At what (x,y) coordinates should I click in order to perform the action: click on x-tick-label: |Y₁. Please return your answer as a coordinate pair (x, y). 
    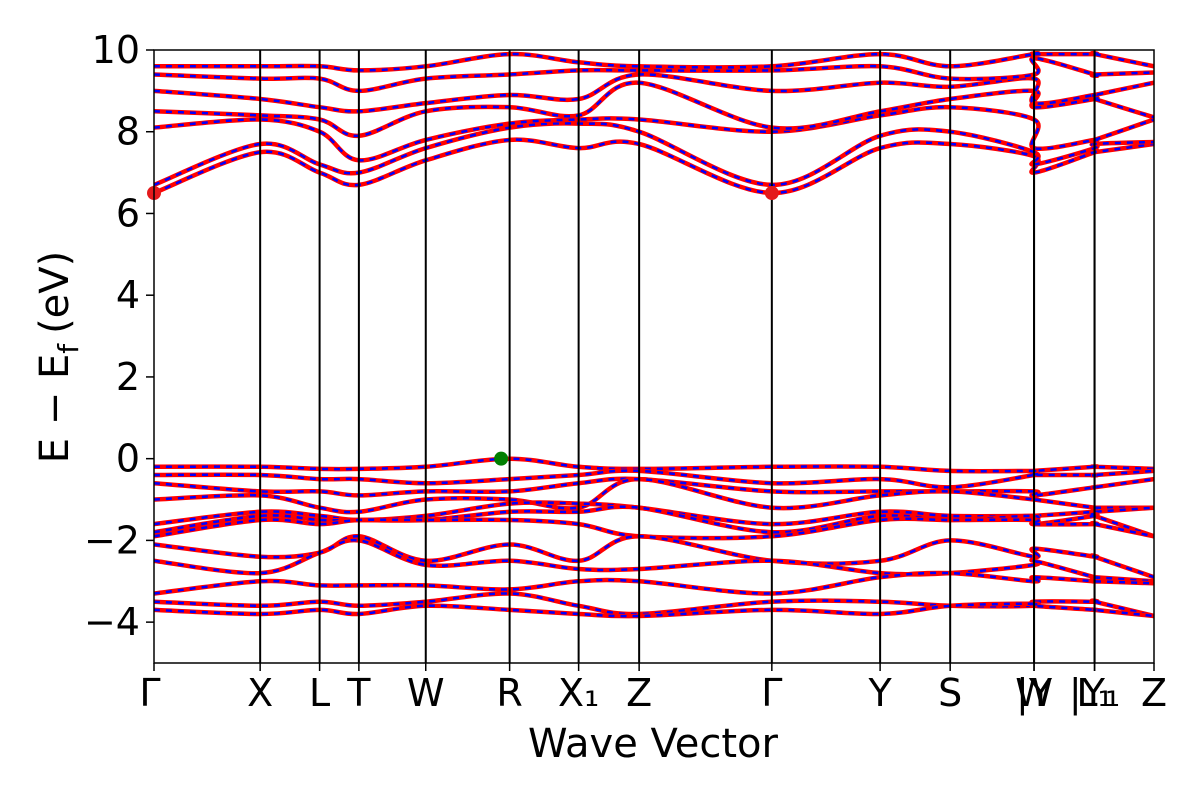
    Looking at the image, I should click on (1094, 693).